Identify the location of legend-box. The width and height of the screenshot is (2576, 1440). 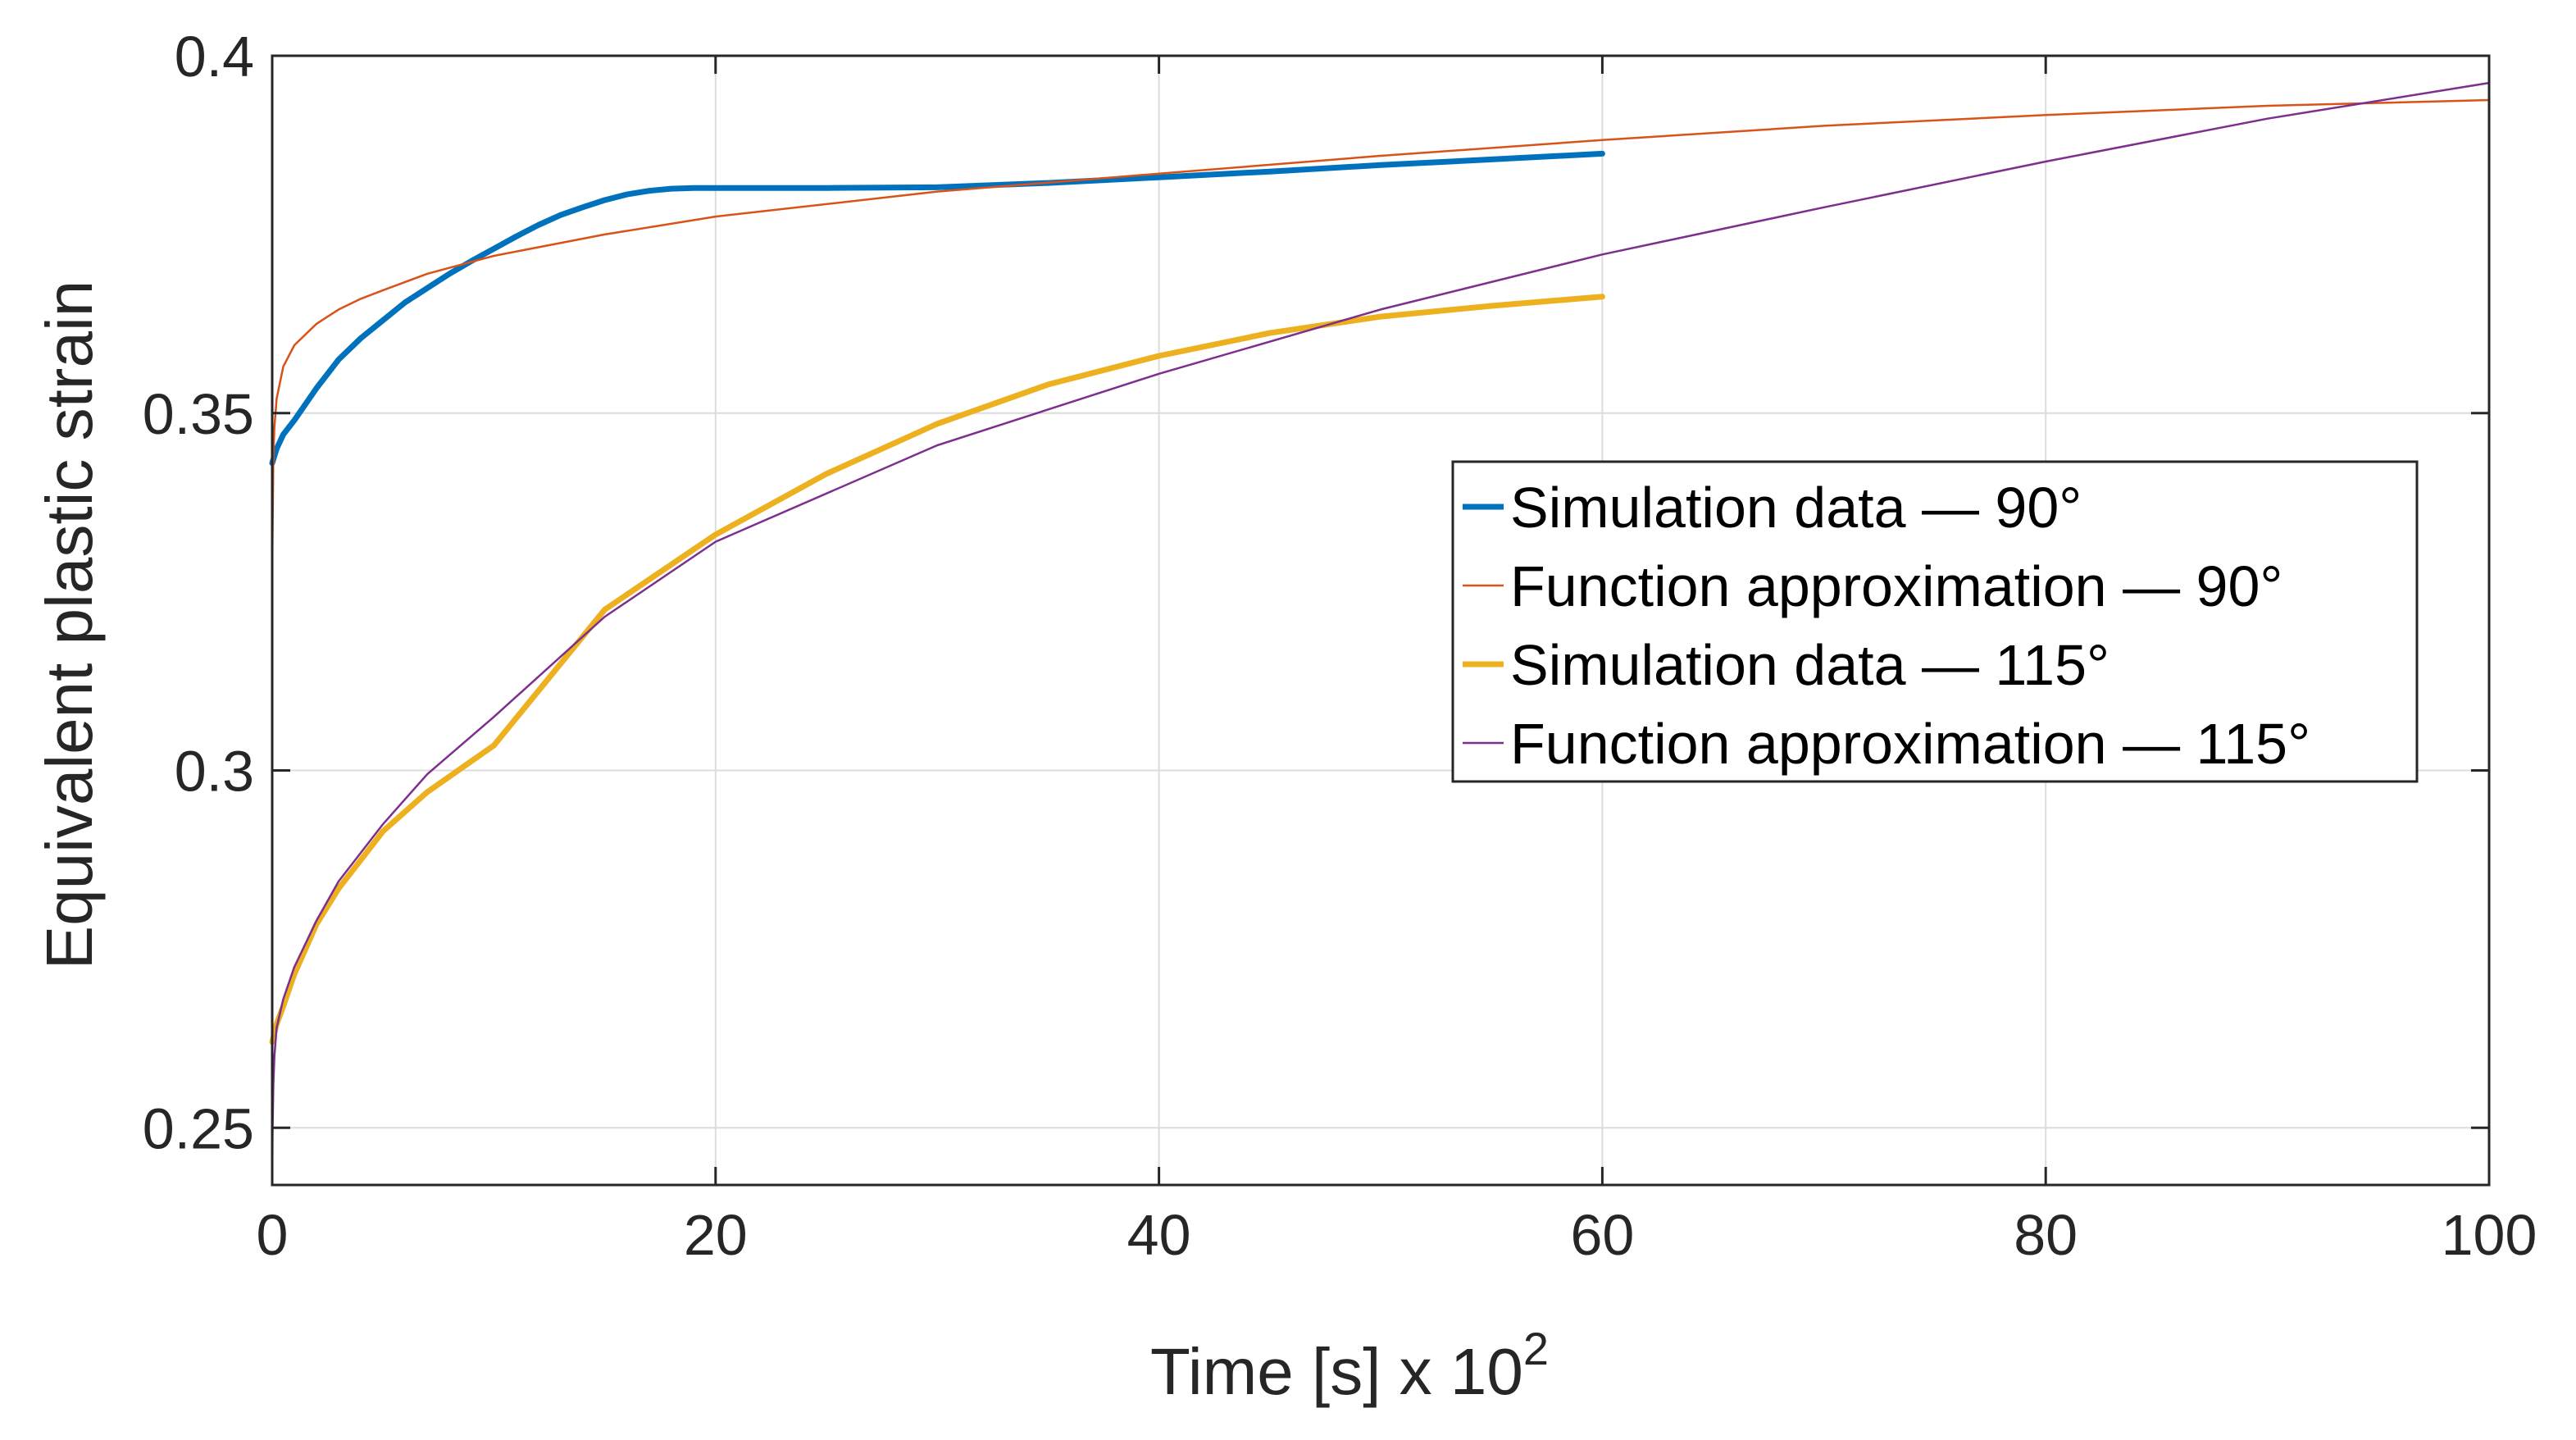
(1935, 621).